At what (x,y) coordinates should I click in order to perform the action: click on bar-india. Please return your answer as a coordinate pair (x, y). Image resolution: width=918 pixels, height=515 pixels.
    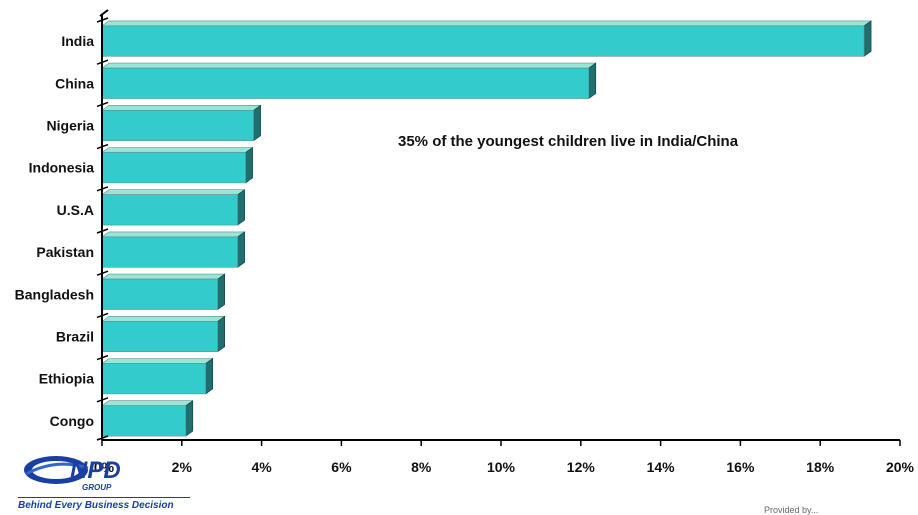
    Looking at the image, I should click on (487, 38).